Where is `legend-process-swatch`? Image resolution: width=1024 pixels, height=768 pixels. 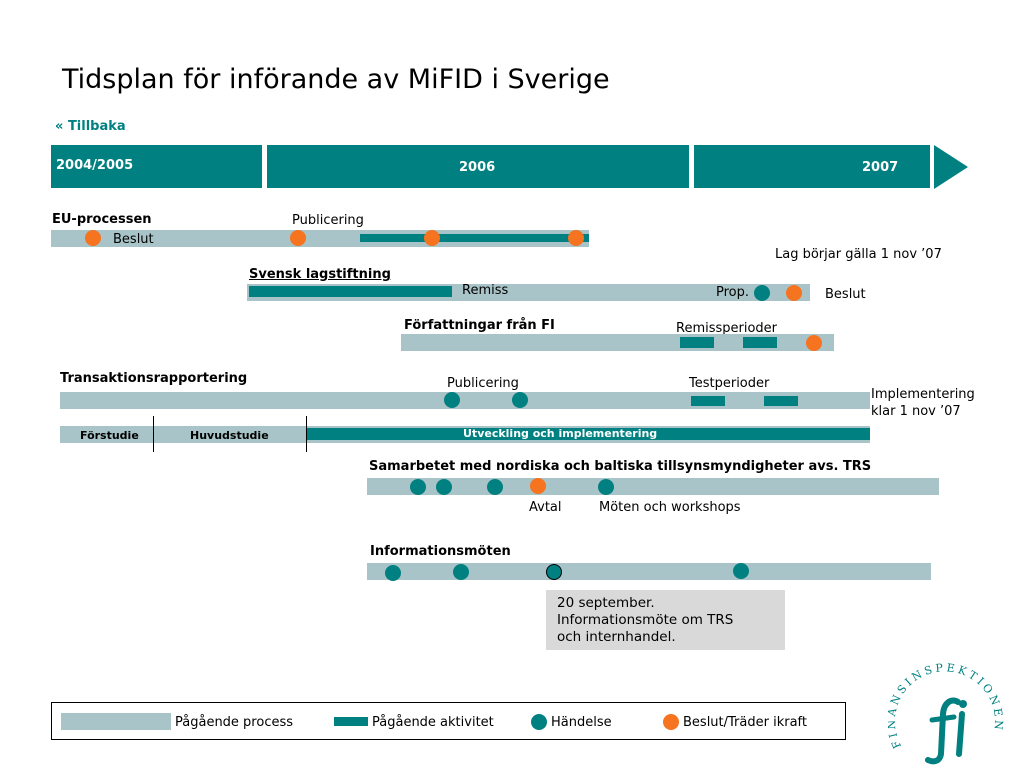 legend-process-swatch is located at coordinates (116, 721).